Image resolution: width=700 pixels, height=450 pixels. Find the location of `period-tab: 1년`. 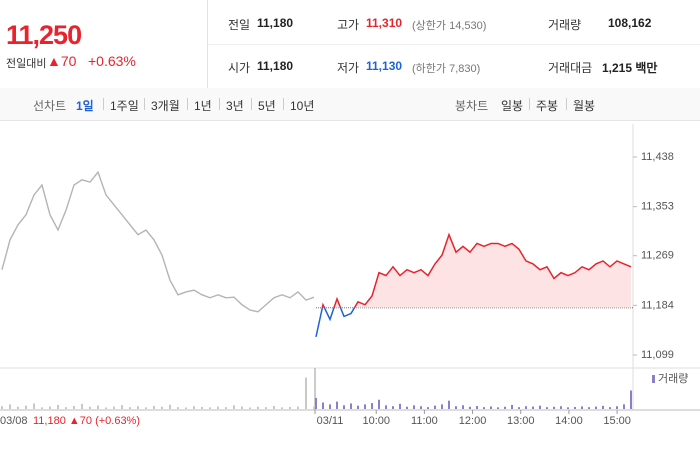

period-tab: 1년 is located at coordinates (203, 106).